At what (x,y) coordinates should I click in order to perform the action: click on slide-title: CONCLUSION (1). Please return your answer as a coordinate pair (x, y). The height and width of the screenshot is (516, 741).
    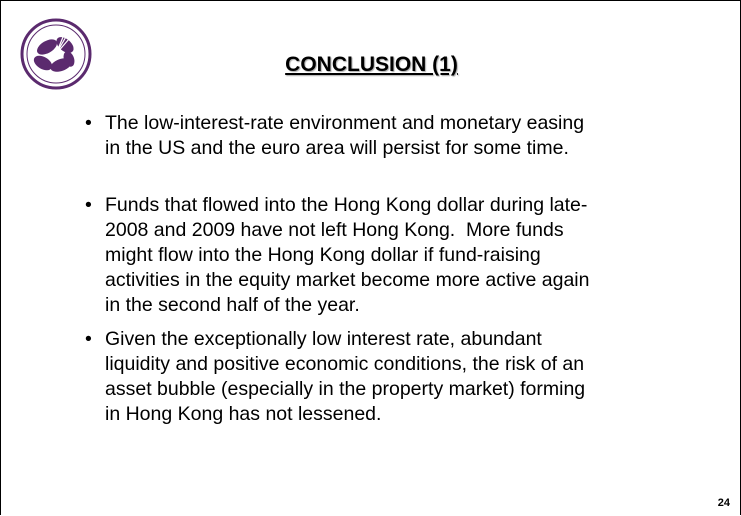
    Looking at the image, I should click on (371, 64).